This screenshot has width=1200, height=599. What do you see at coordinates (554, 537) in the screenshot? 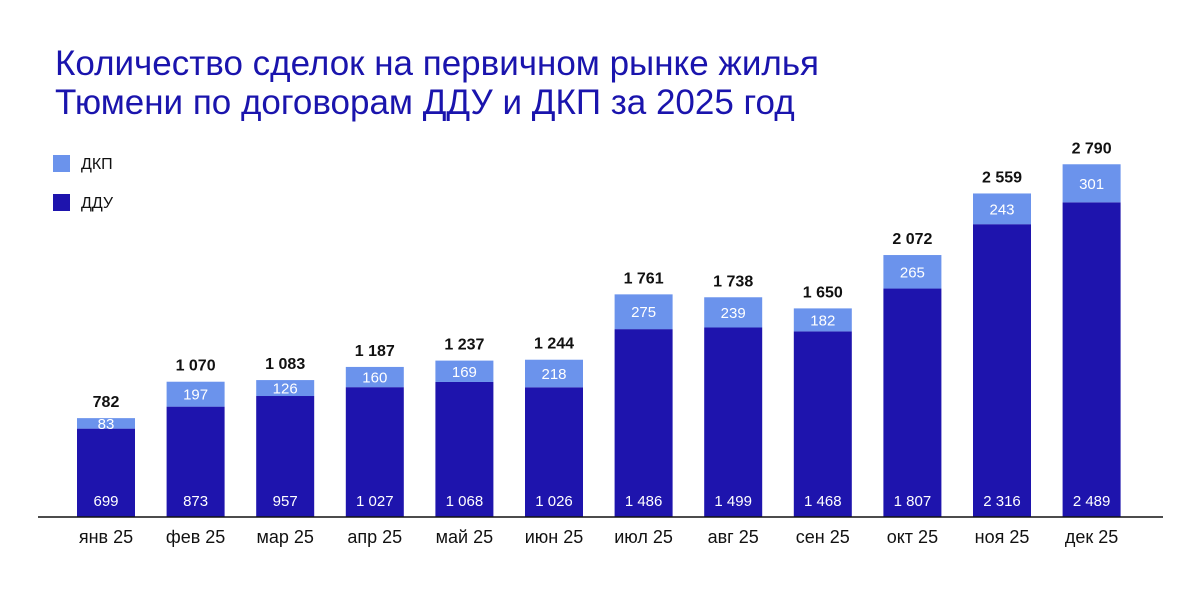
I see `x-tick-label-6: июн 25` at bounding box center [554, 537].